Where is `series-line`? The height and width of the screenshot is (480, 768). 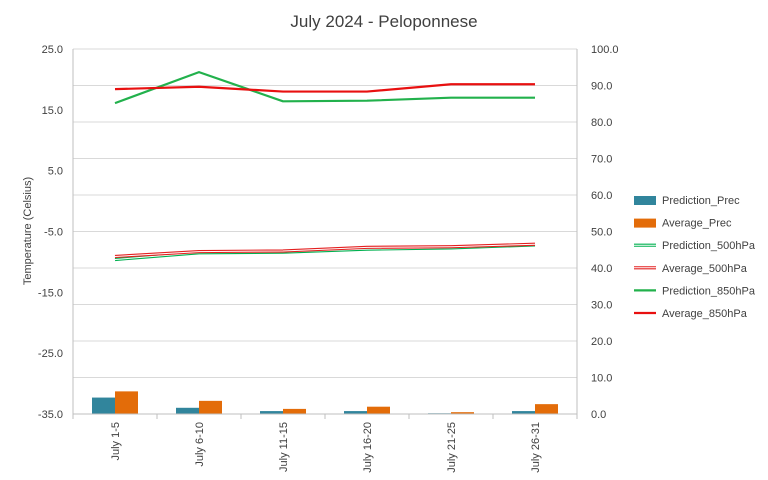
series-line is located at coordinates (324, 88).